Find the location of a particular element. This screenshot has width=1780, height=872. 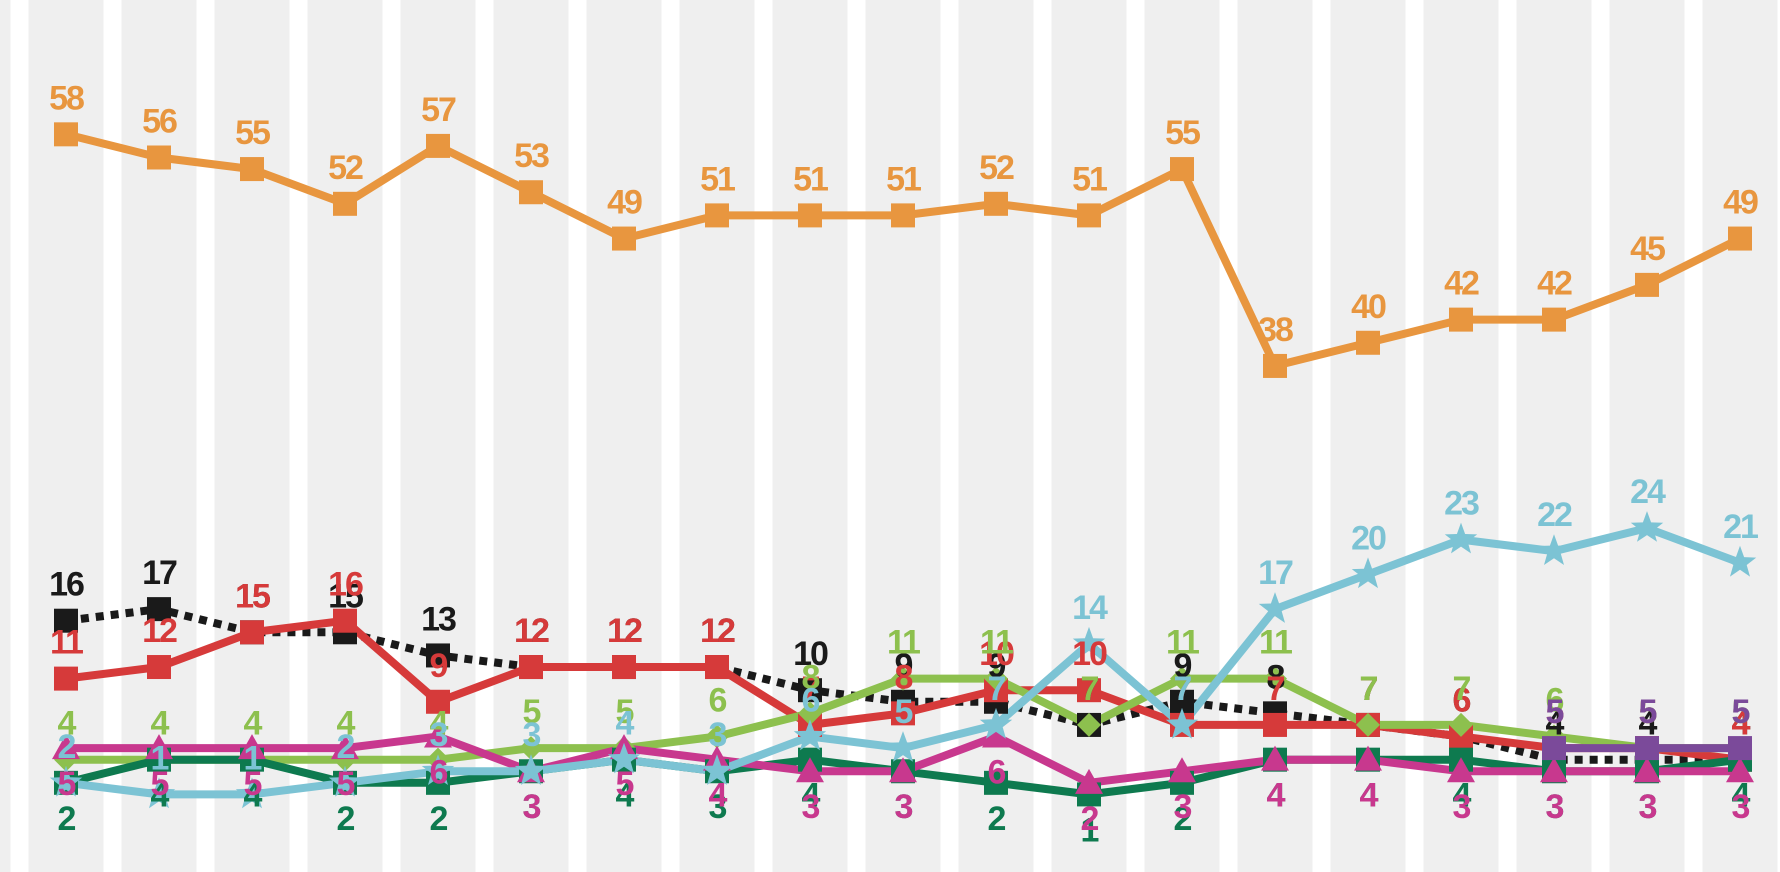

data-label: 17 is located at coordinates (1275, 573).